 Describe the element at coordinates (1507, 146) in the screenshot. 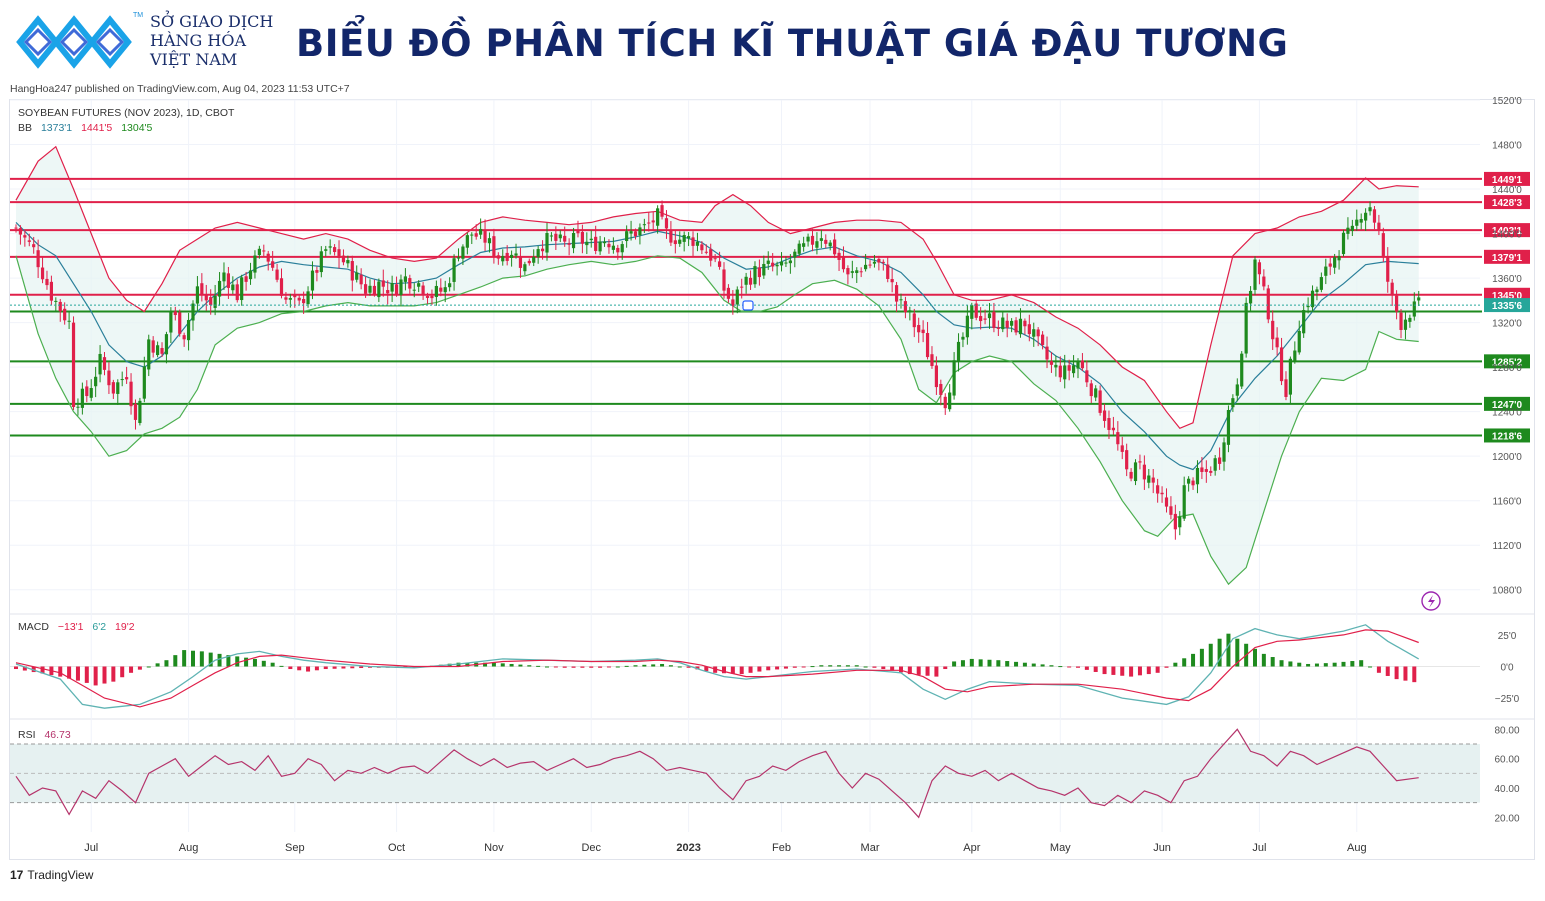

I see `price-axis-tick: 1480'0` at that location.